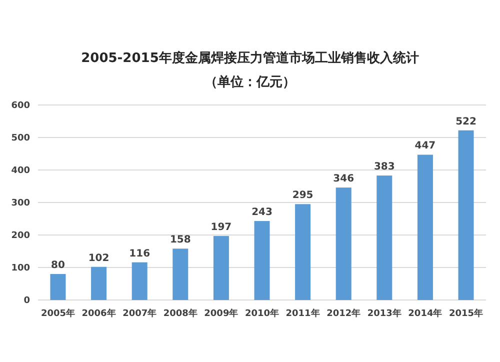 Image resolution: width=500 pixels, height=362 pixels. What do you see at coordinates (20, 203) in the screenshot?
I see `y-tick-label: 300` at bounding box center [20, 203].